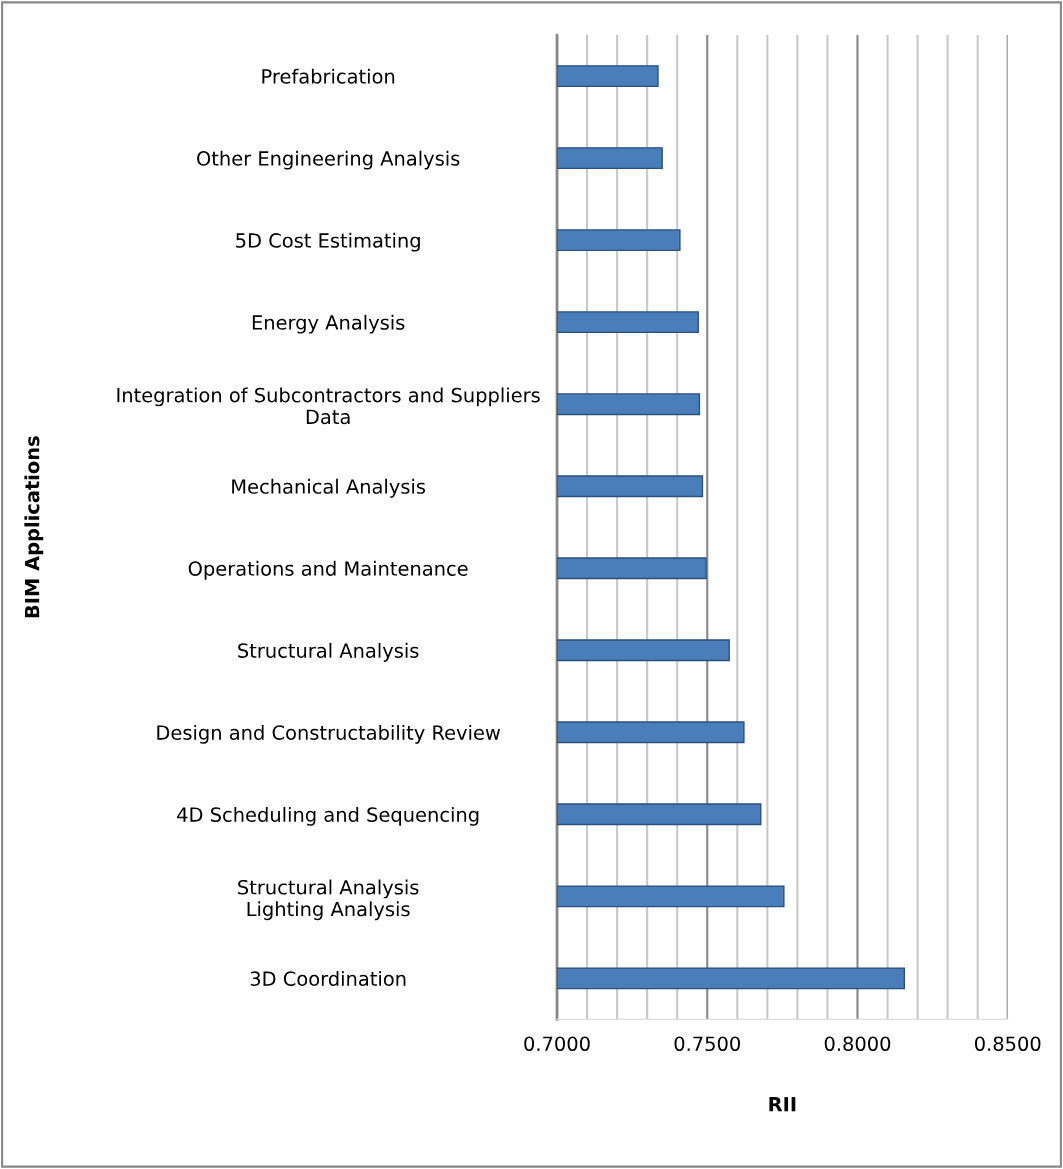 This screenshot has height=1169, width=1063. What do you see at coordinates (857, 1044) in the screenshot?
I see `x-tick-label: 0.8000` at bounding box center [857, 1044].